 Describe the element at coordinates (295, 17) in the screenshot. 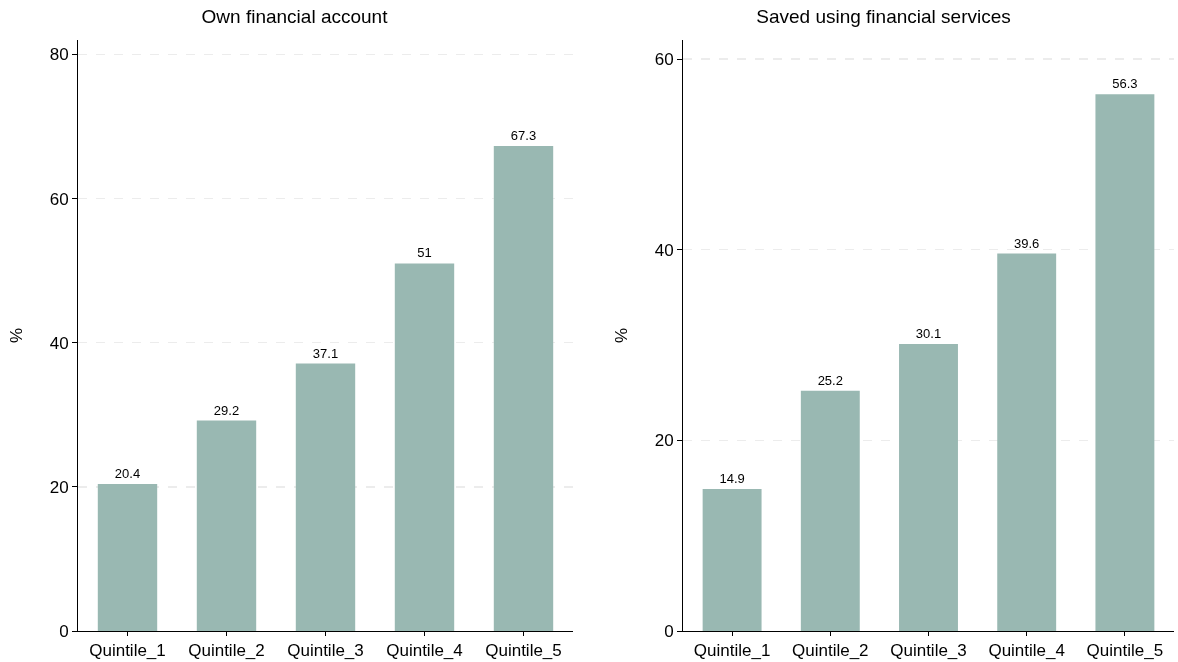

I see `chart-title: Own financial account` at that location.